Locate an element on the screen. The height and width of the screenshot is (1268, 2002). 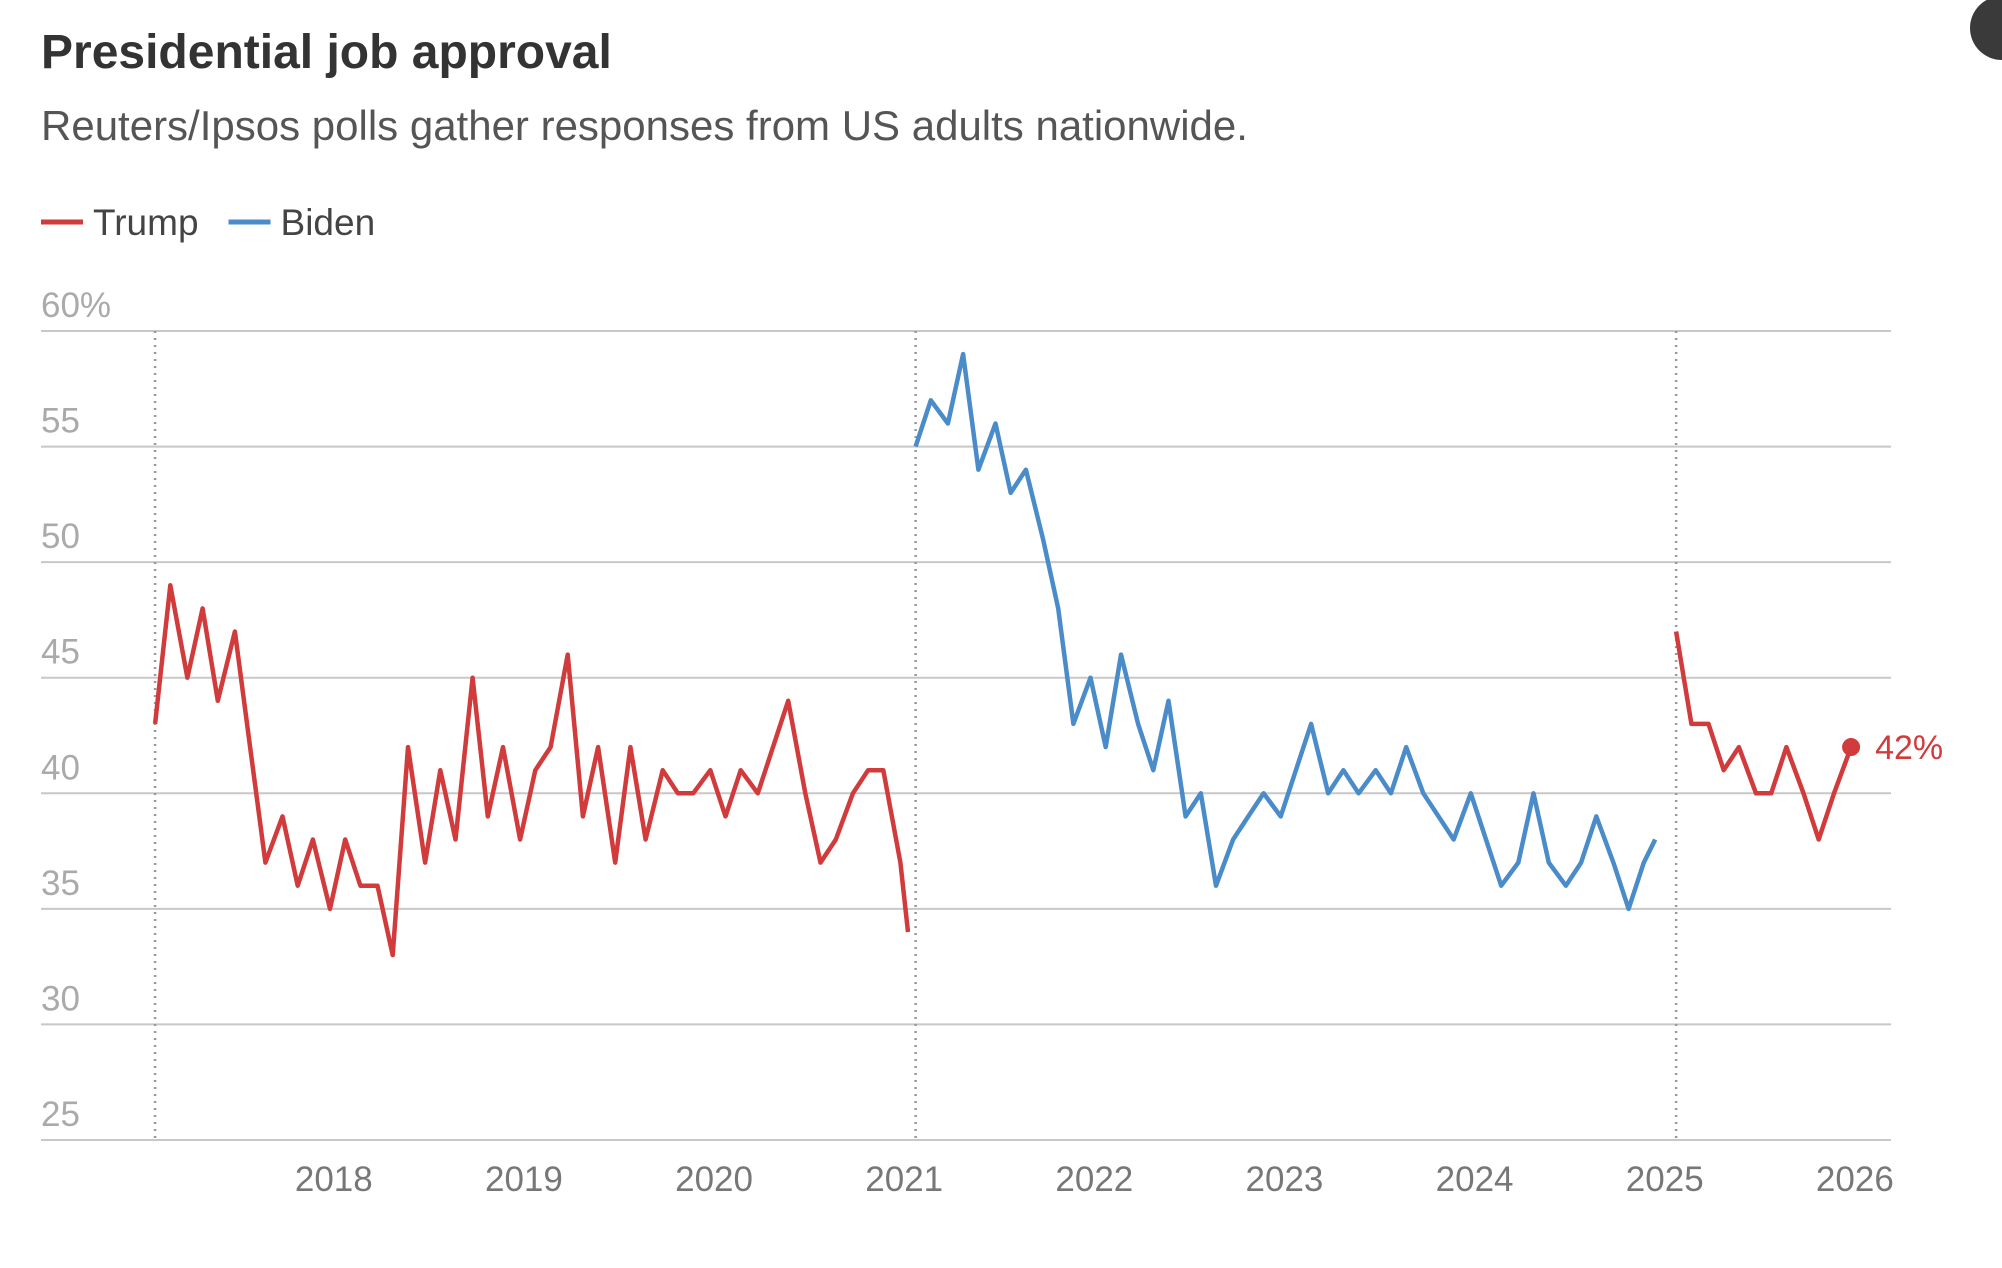
chart-title: Presidential job approval is located at coordinates (326, 52).